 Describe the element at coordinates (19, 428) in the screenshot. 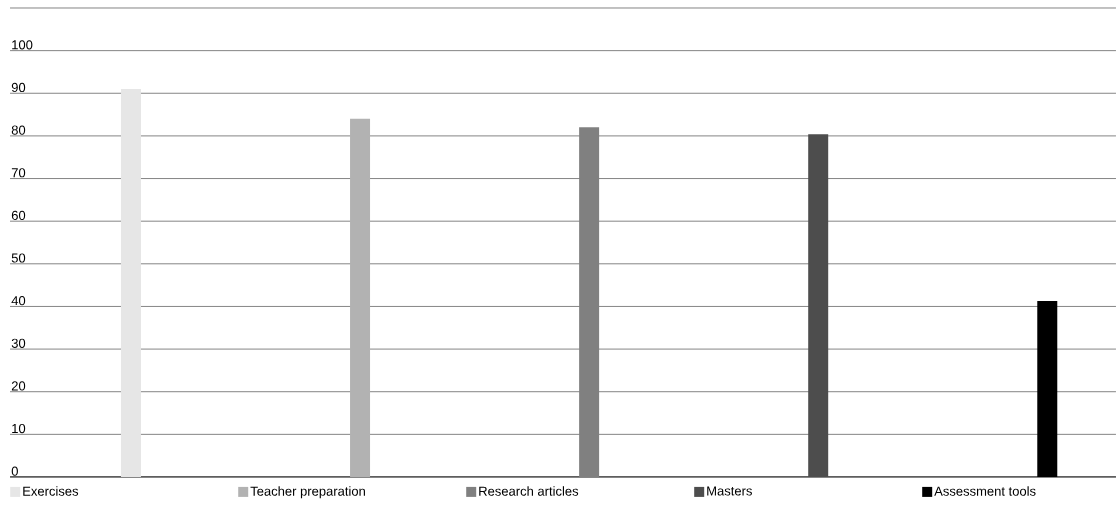

I see `y-tick-label: 10` at that location.